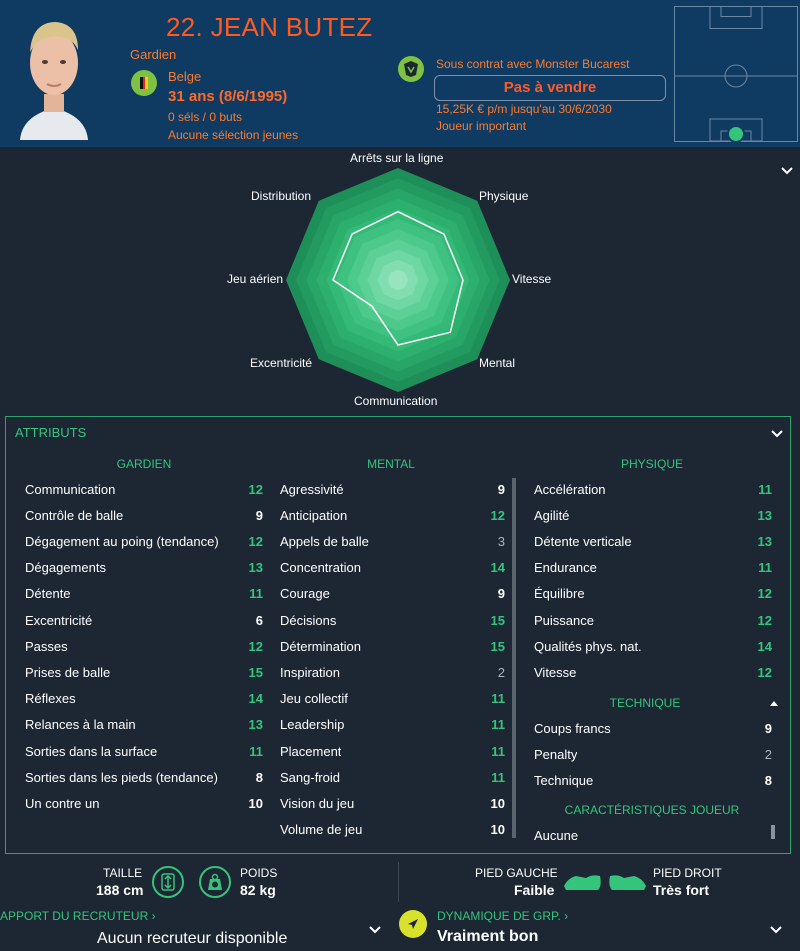  I want to click on attribute-row: Vision du jeu 10, so click(392, 803).